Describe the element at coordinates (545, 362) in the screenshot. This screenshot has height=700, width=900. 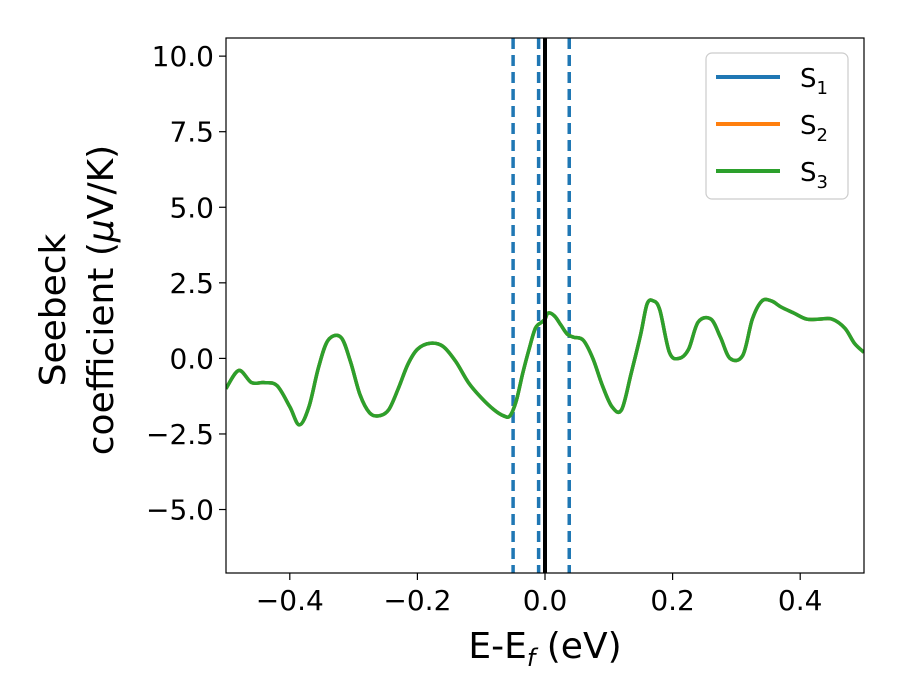
I see `series-line-s3` at that location.